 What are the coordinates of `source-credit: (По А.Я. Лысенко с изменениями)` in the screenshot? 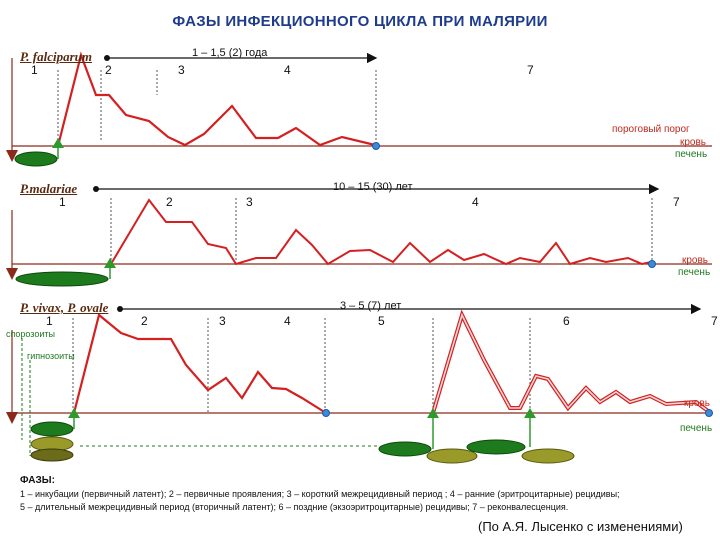 It's located at (580, 526).